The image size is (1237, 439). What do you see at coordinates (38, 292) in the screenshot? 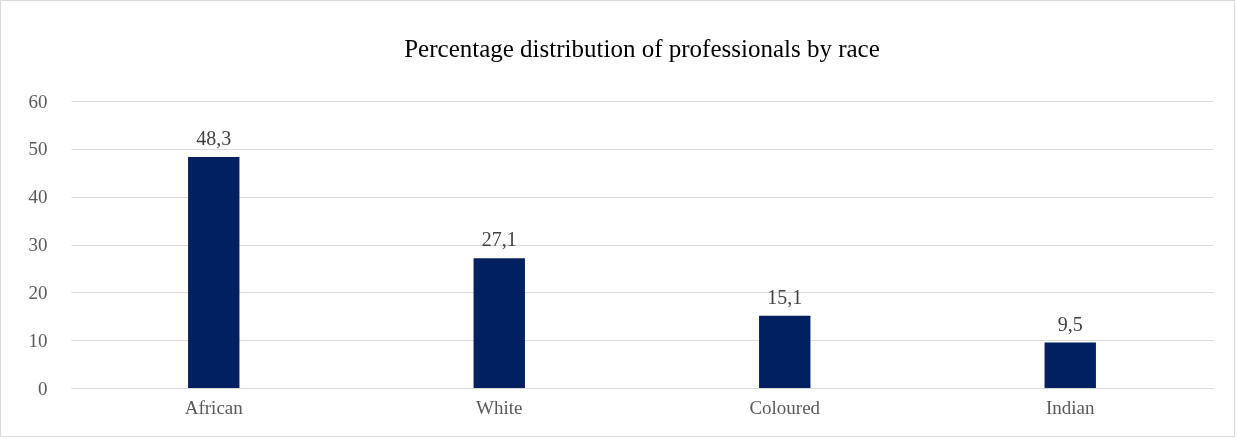
I see `y-tick-label: 20` at bounding box center [38, 292].